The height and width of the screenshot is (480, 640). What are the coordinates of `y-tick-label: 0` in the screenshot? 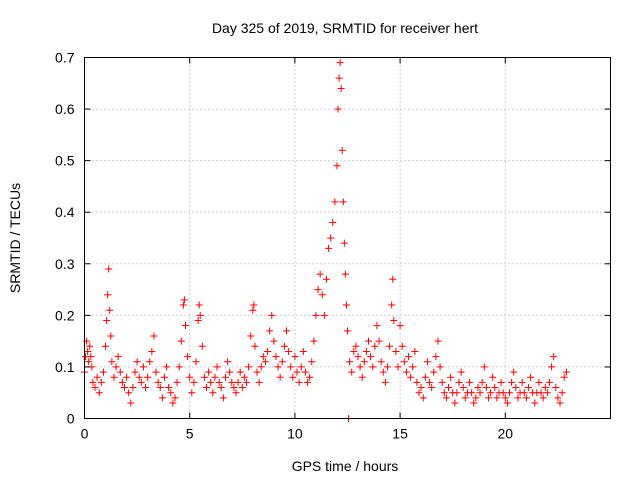 It's located at (71, 419).